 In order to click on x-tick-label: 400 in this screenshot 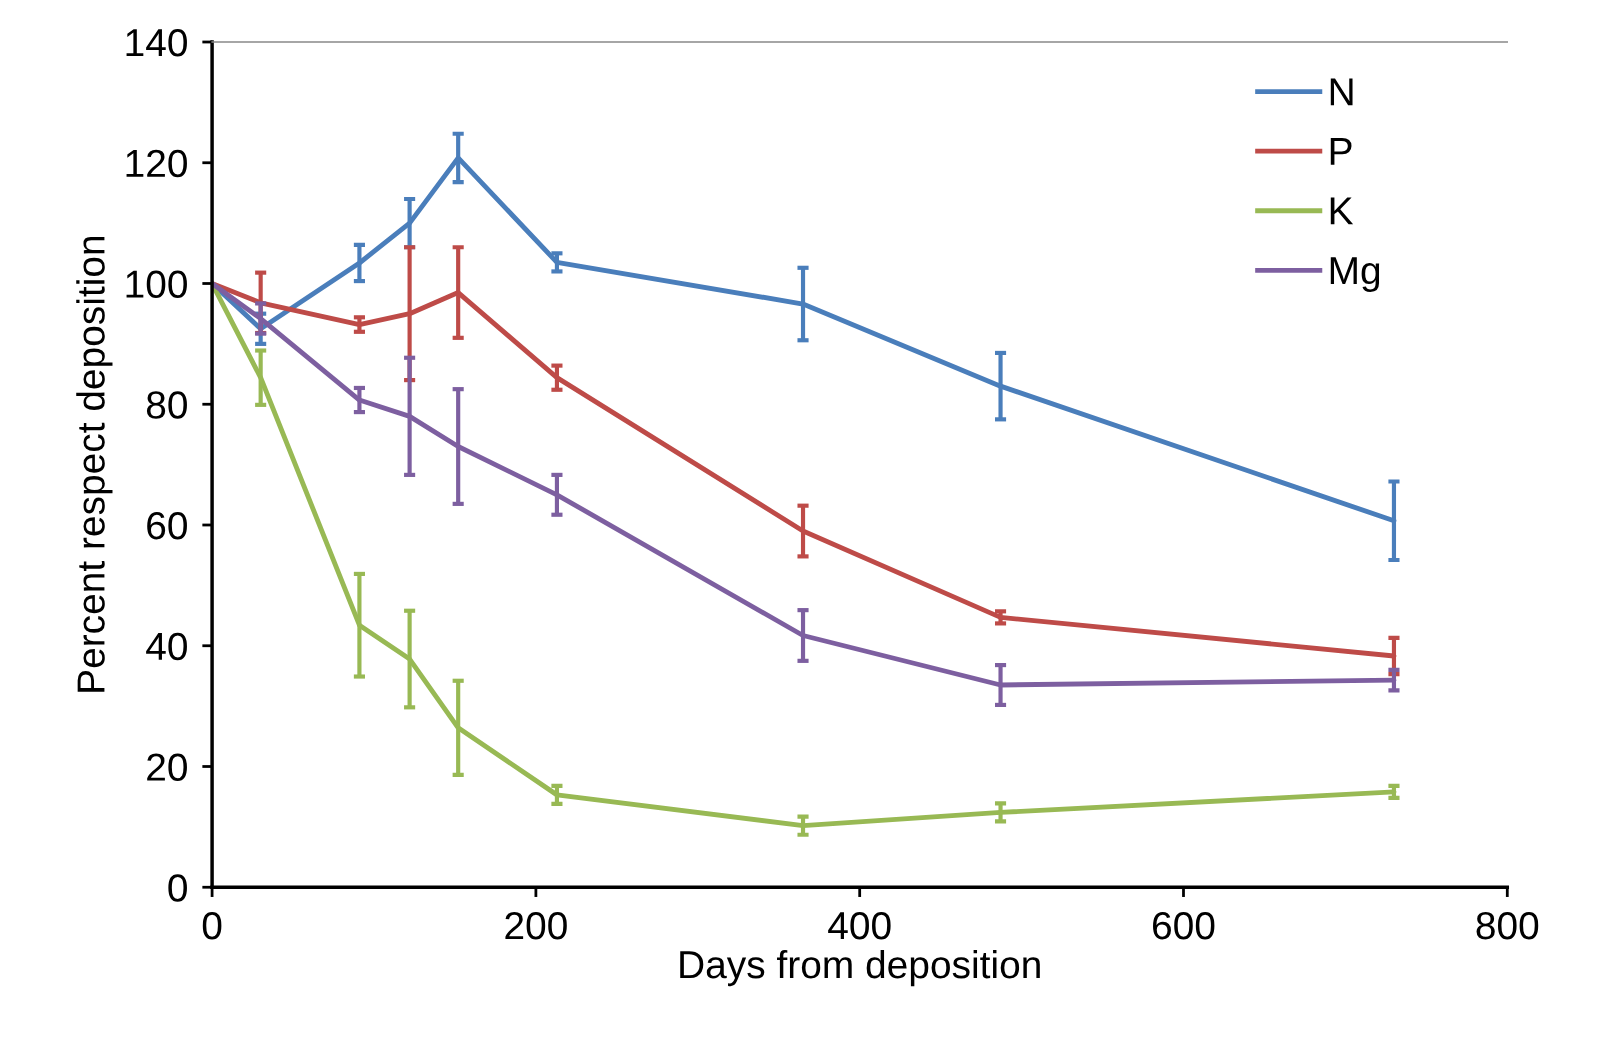, I will do `click(859, 925)`.